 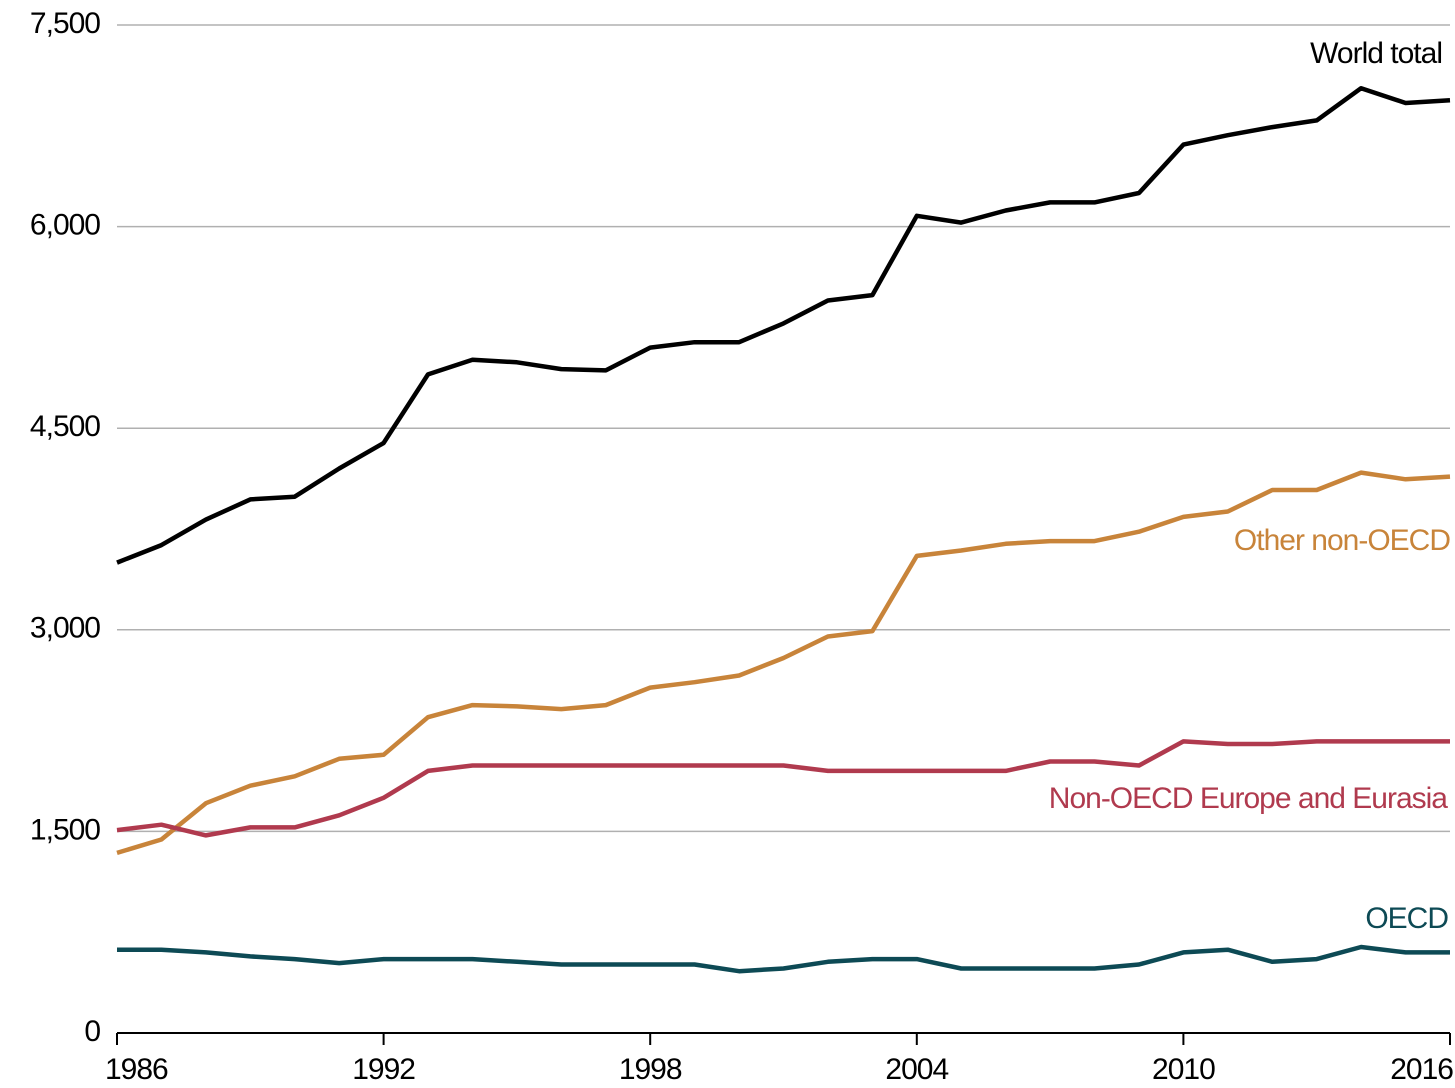 What do you see at coordinates (136, 1069) in the screenshot?
I see `x-tick-label: 1986` at bounding box center [136, 1069].